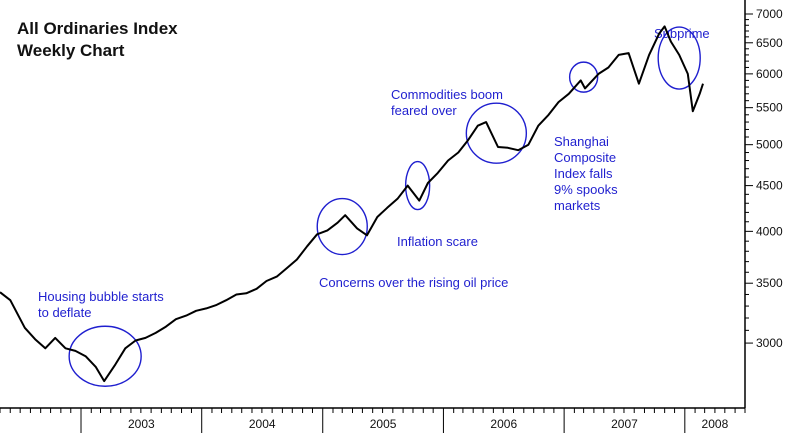 This screenshot has height=433, width=800. I want to click on y-tick-label: 4500, so click(769, 186).